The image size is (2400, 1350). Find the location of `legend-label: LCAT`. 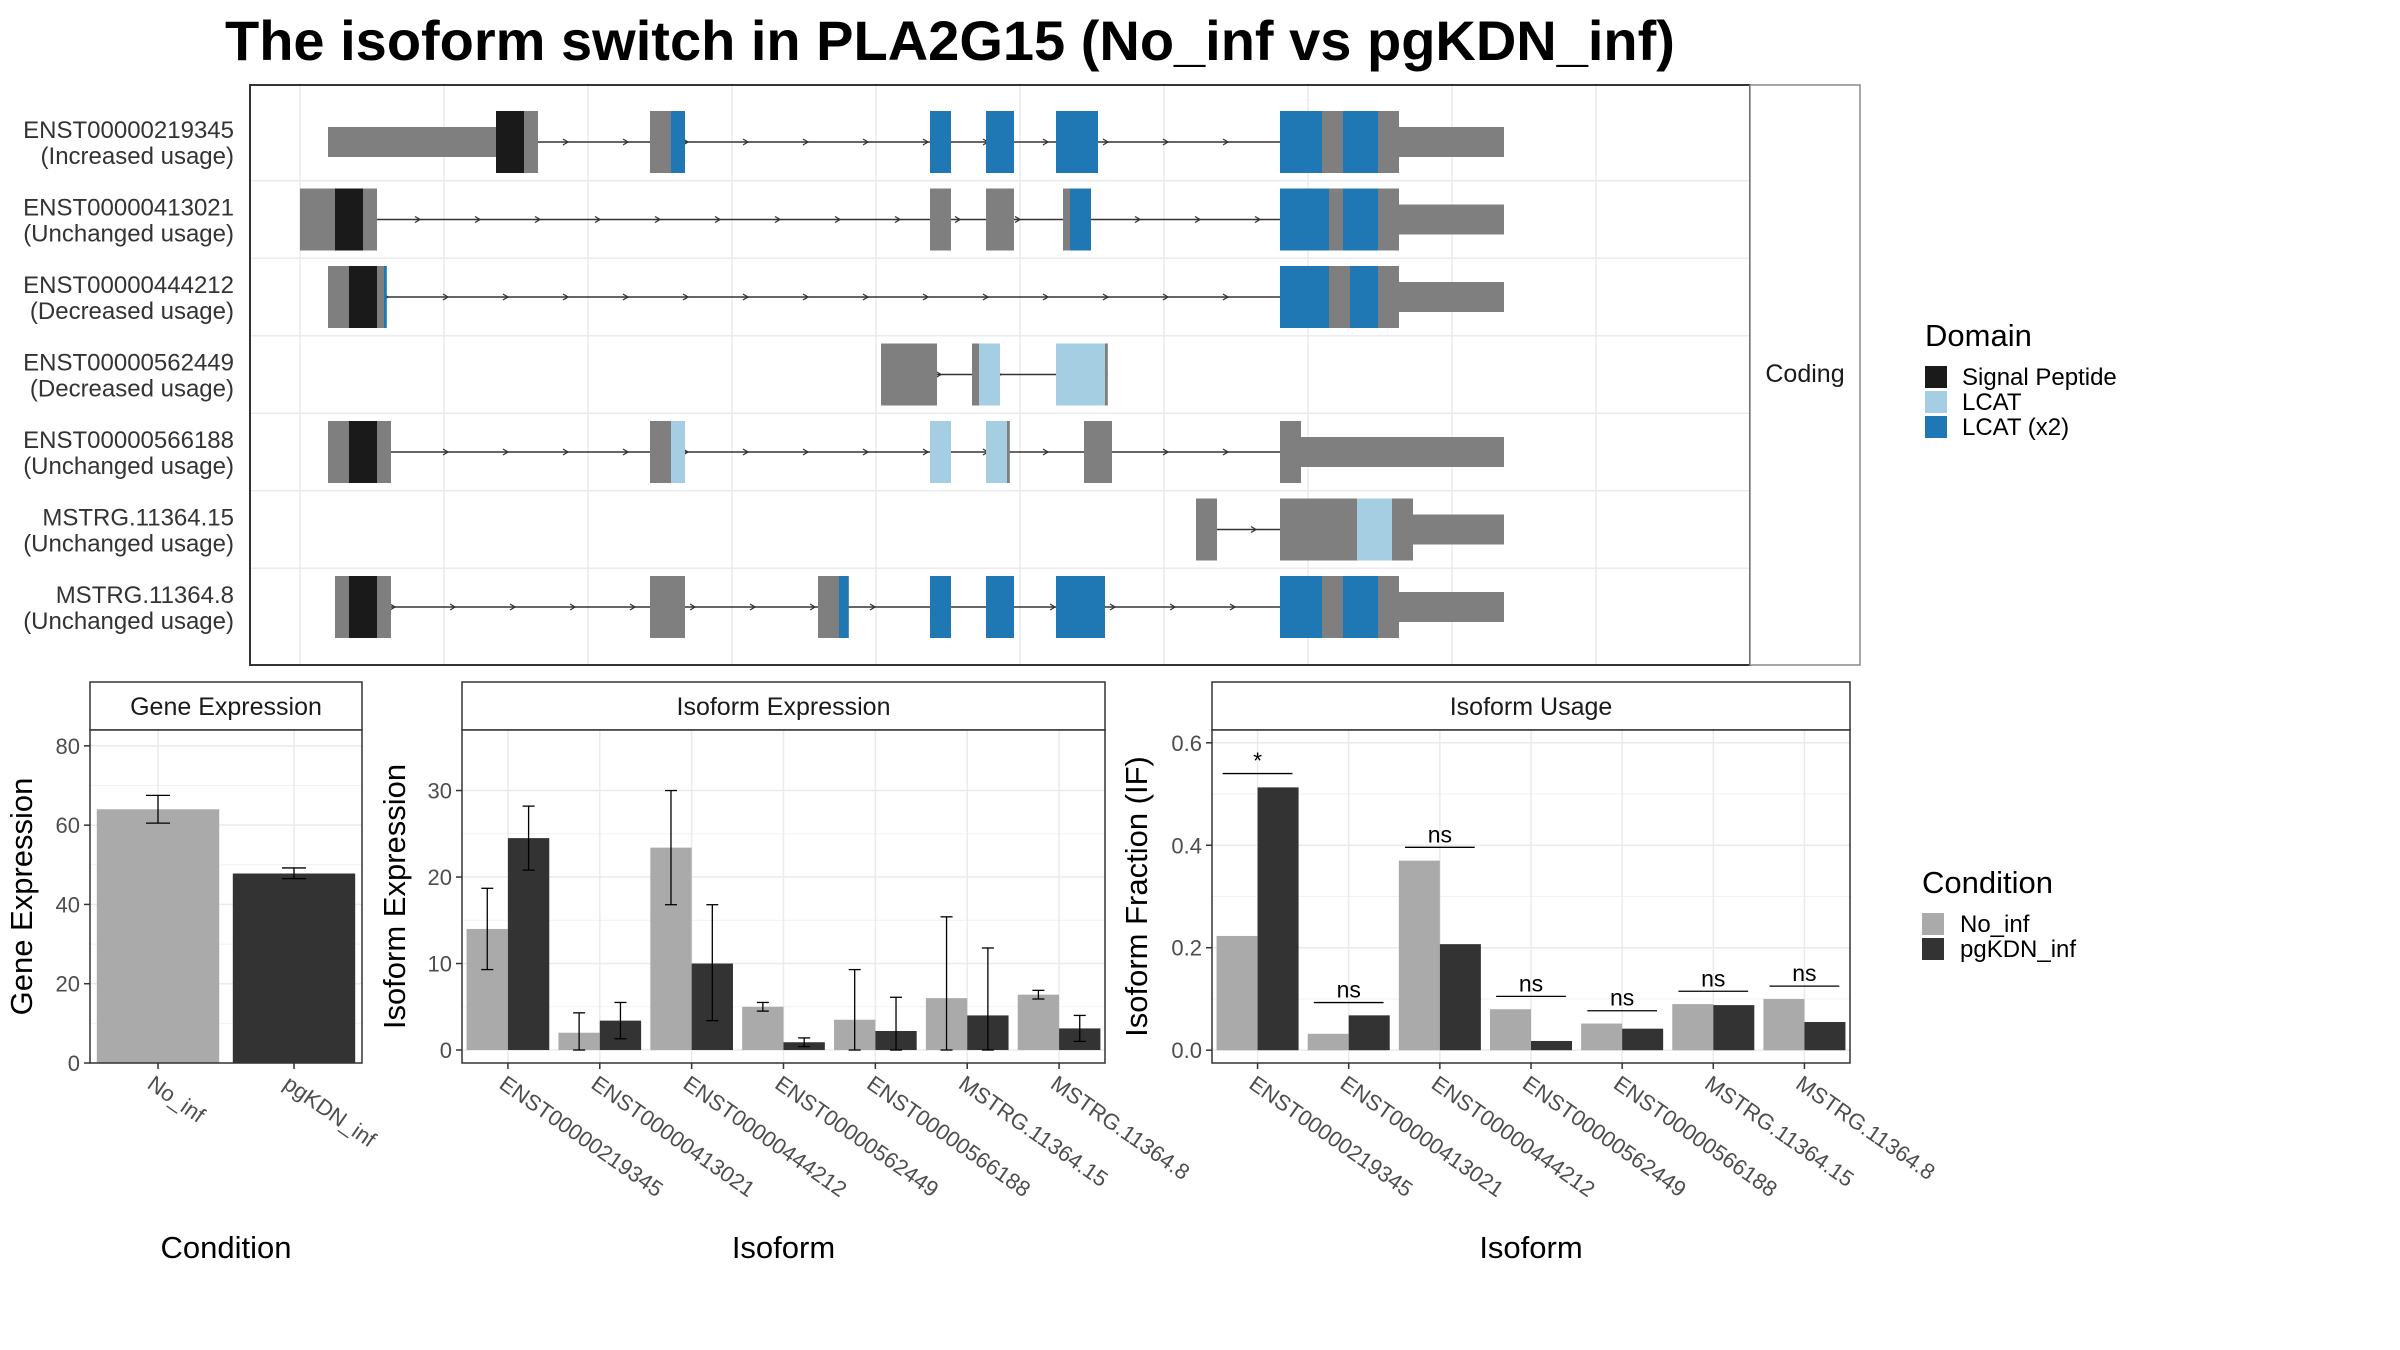

legend-label: LCAT is located at coordinates (1992, 402).